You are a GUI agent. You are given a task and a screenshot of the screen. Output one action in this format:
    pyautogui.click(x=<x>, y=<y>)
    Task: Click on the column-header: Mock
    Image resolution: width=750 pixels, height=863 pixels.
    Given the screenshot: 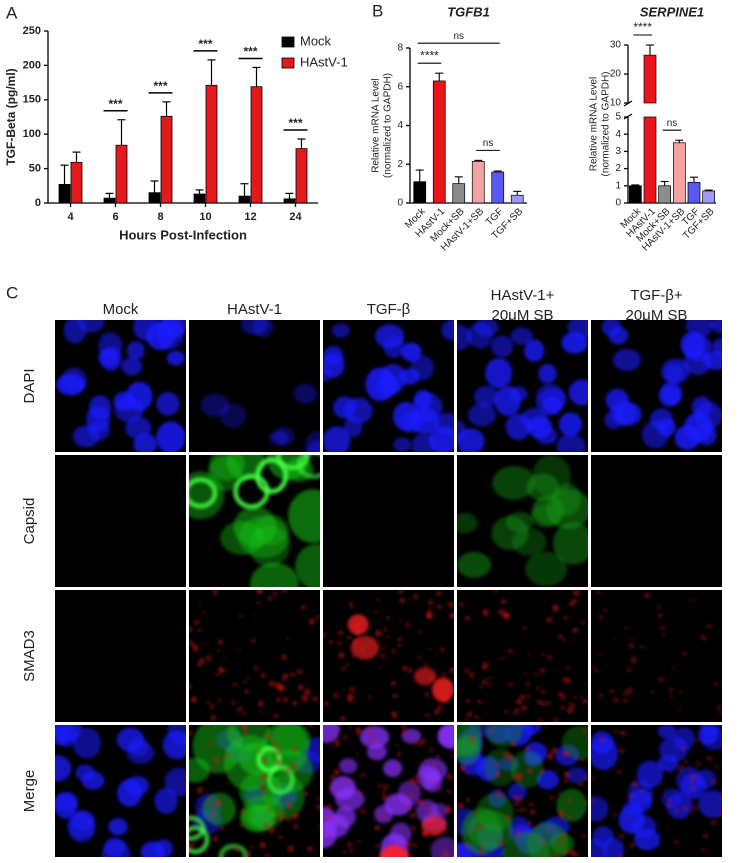 What is the action you would take?
    pyautogui.click(x=121, y=309)
    